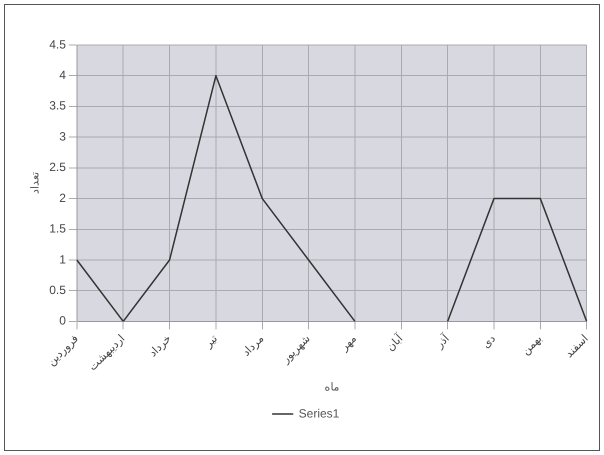  Describe the element at coordinates (319, 413) in the screenshot. I see `legend-label: Series1` at that location.